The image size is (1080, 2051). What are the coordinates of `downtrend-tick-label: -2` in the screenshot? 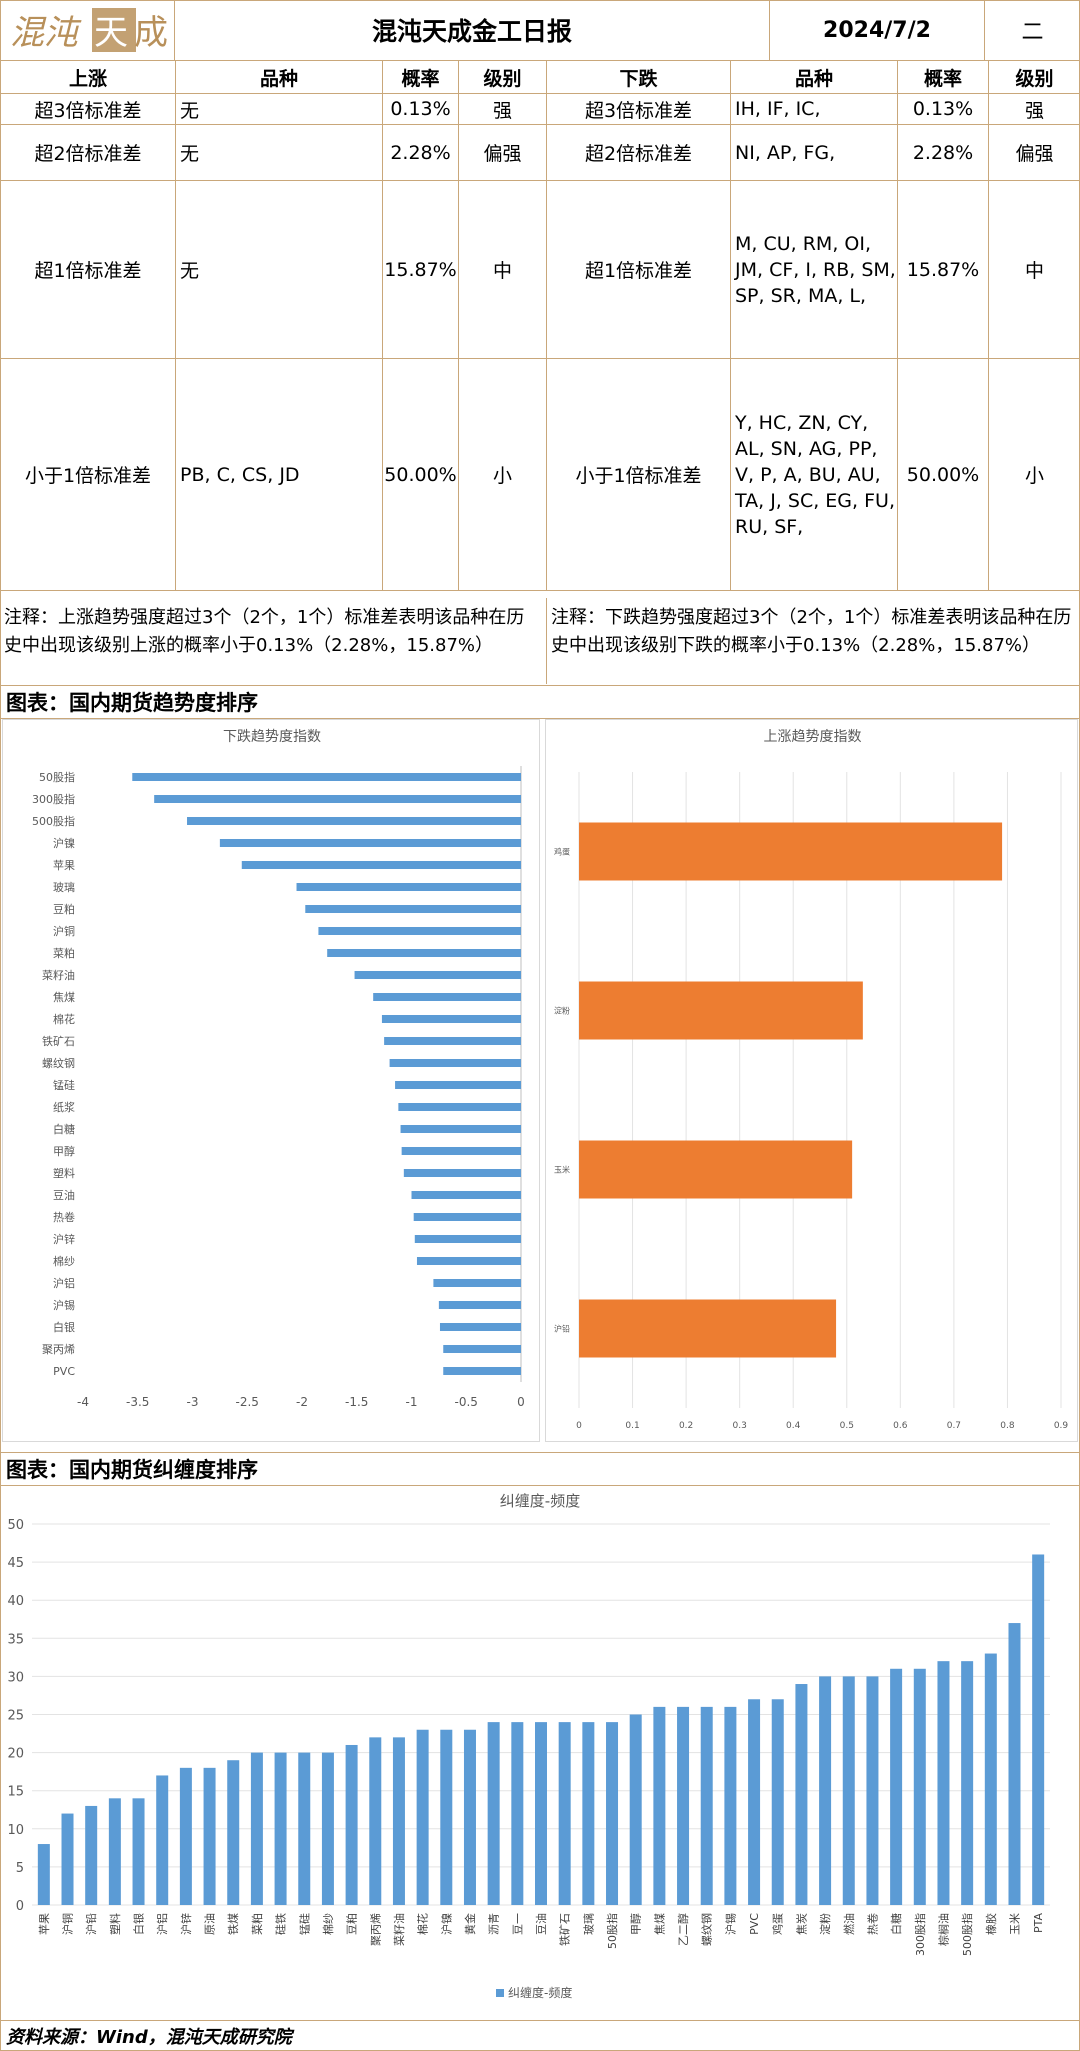 It's located at (302, 1402).